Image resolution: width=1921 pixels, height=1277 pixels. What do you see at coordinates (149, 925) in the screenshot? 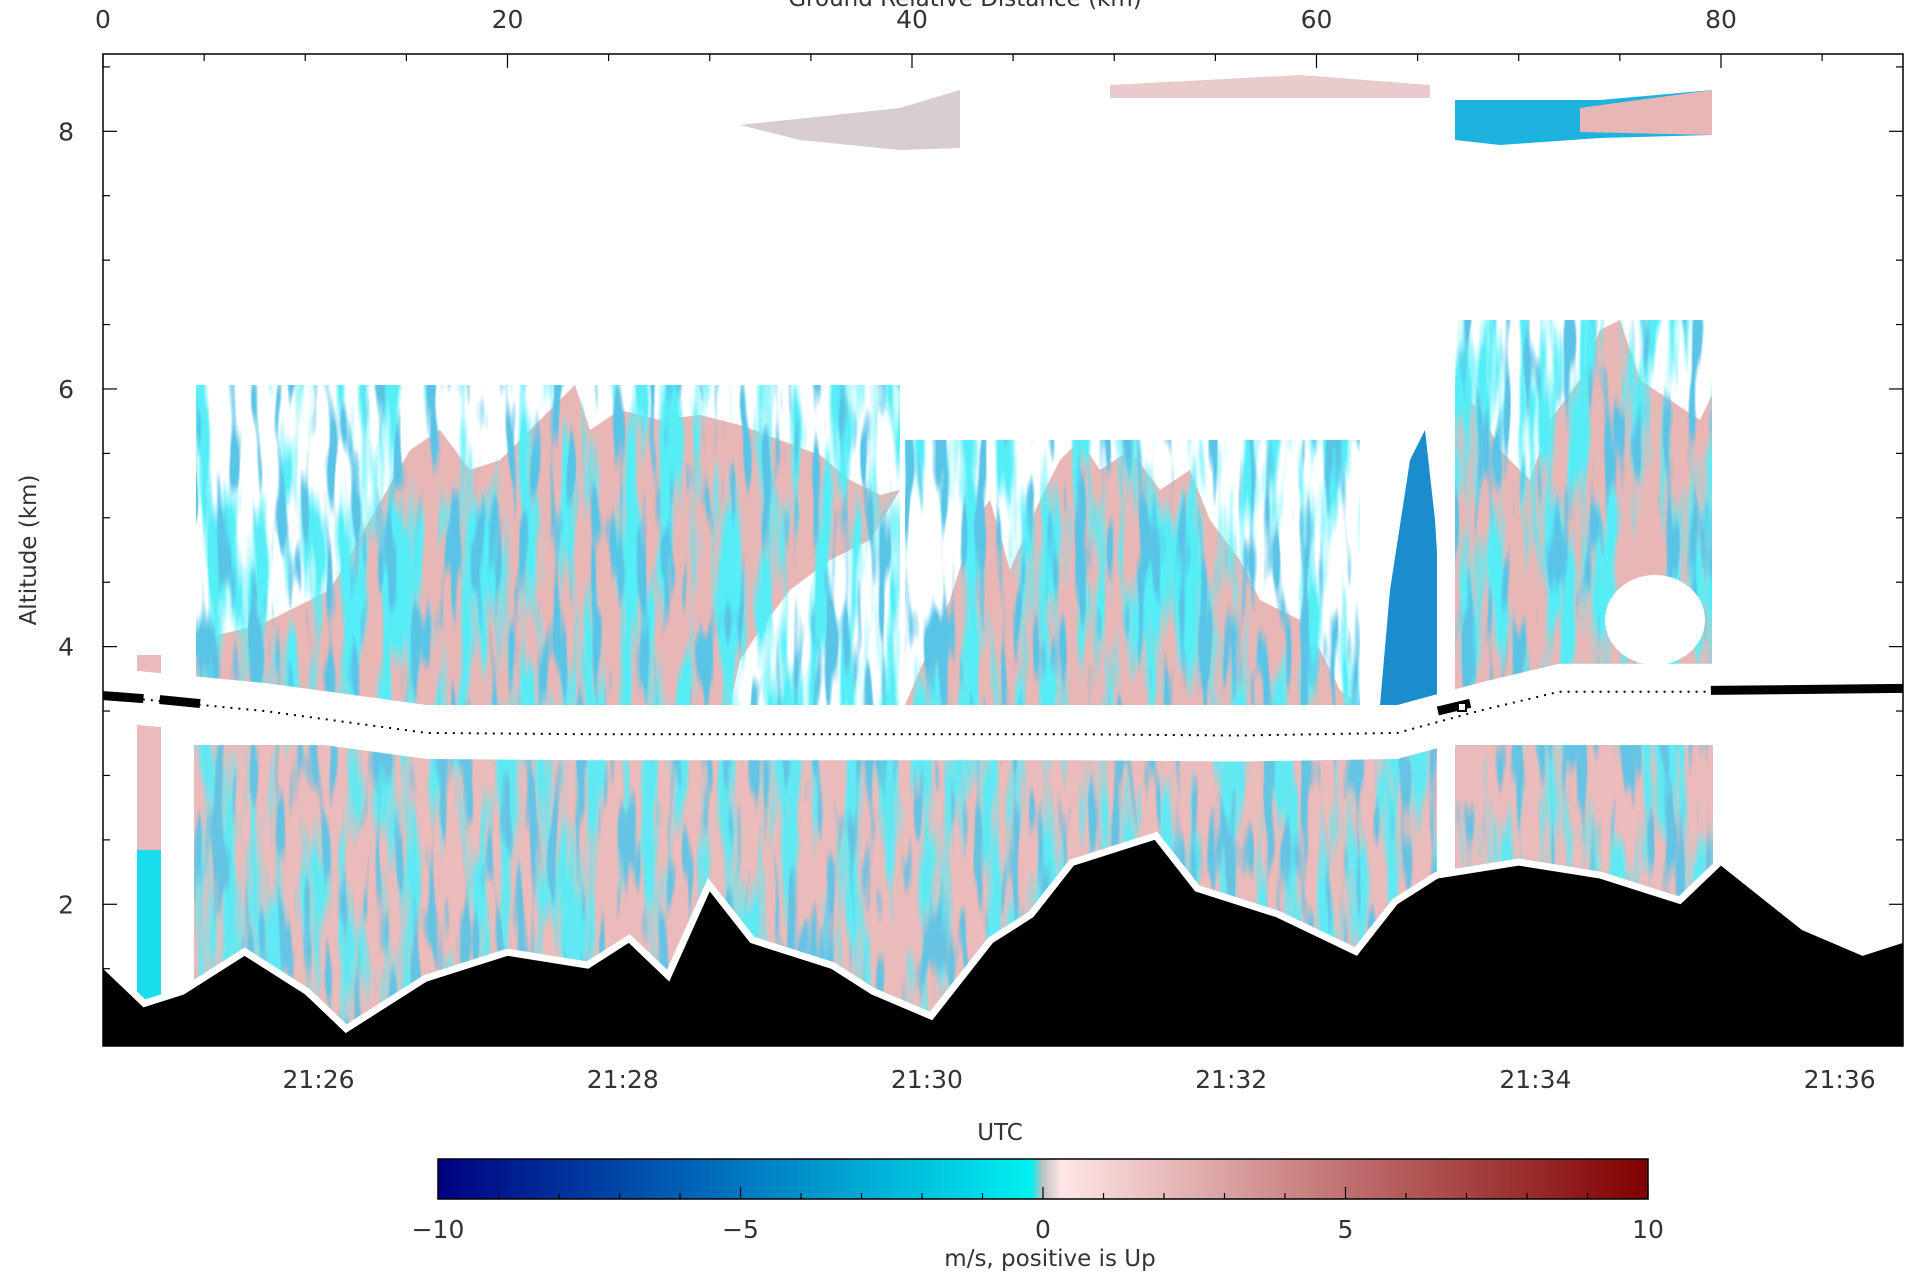
I see `echo-early-strip-down` at bounding box center [149, 925].